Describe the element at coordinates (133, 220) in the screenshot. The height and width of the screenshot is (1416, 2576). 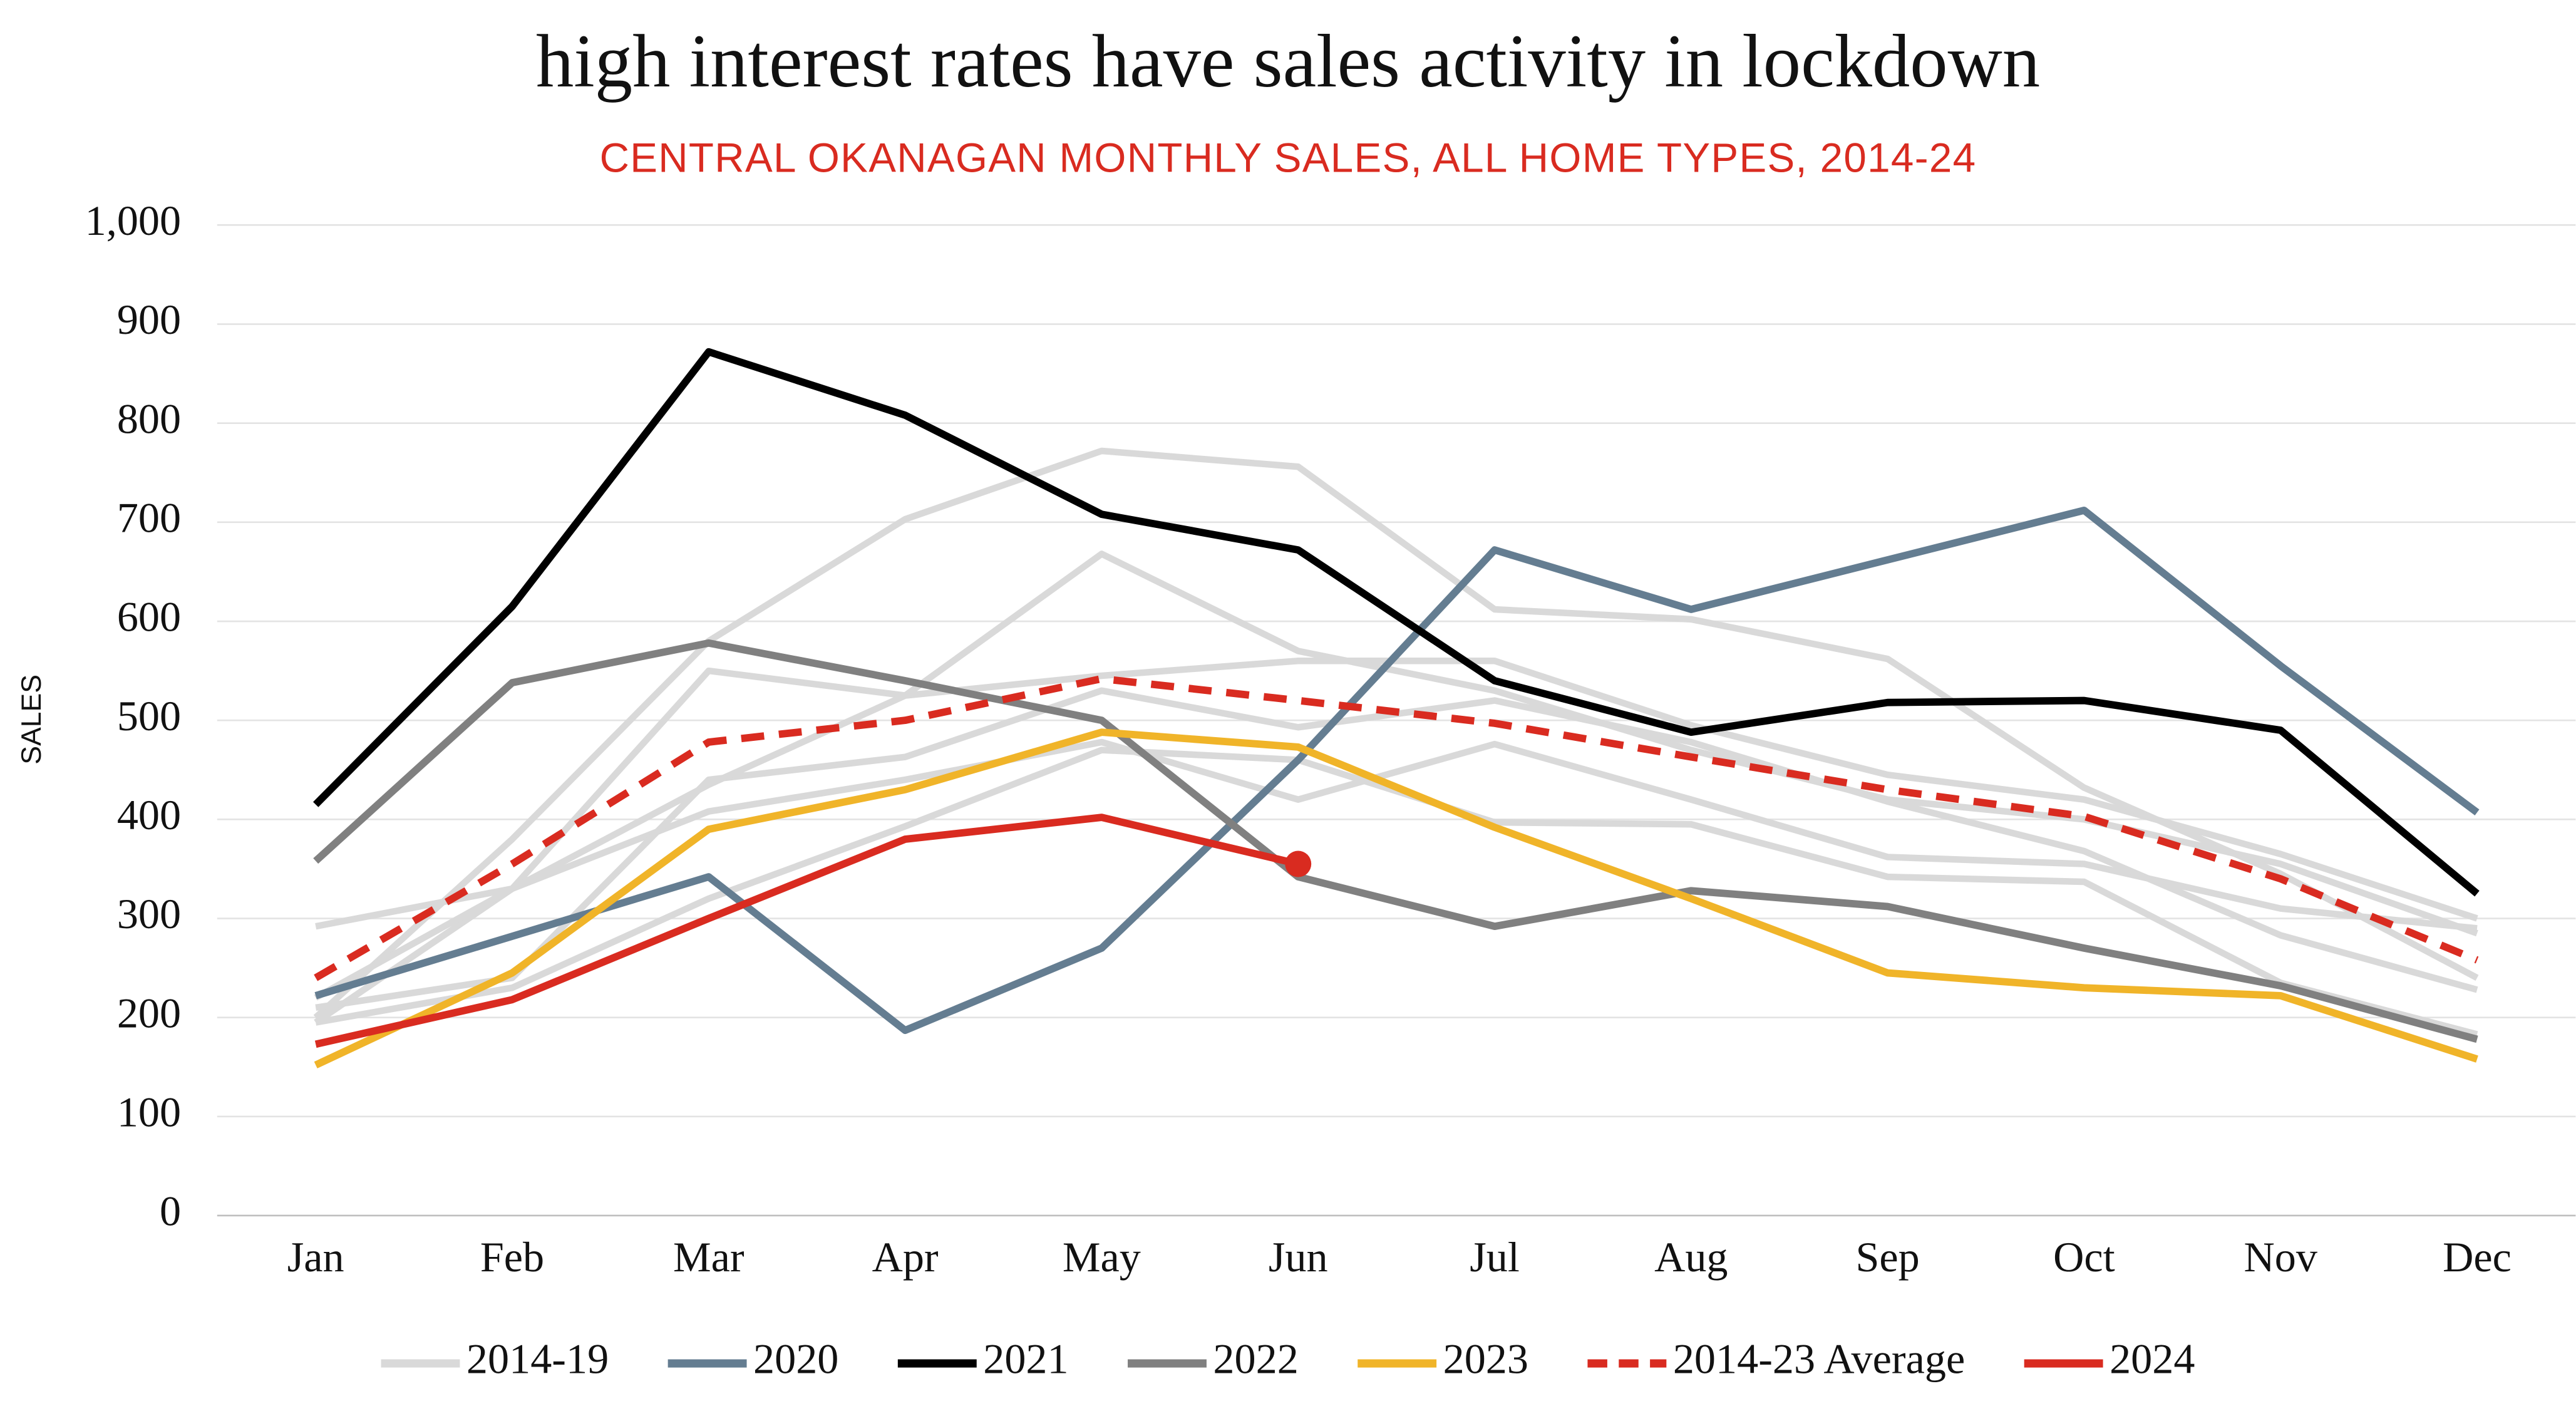
I see `y-tick-label: 1,000` at that location.